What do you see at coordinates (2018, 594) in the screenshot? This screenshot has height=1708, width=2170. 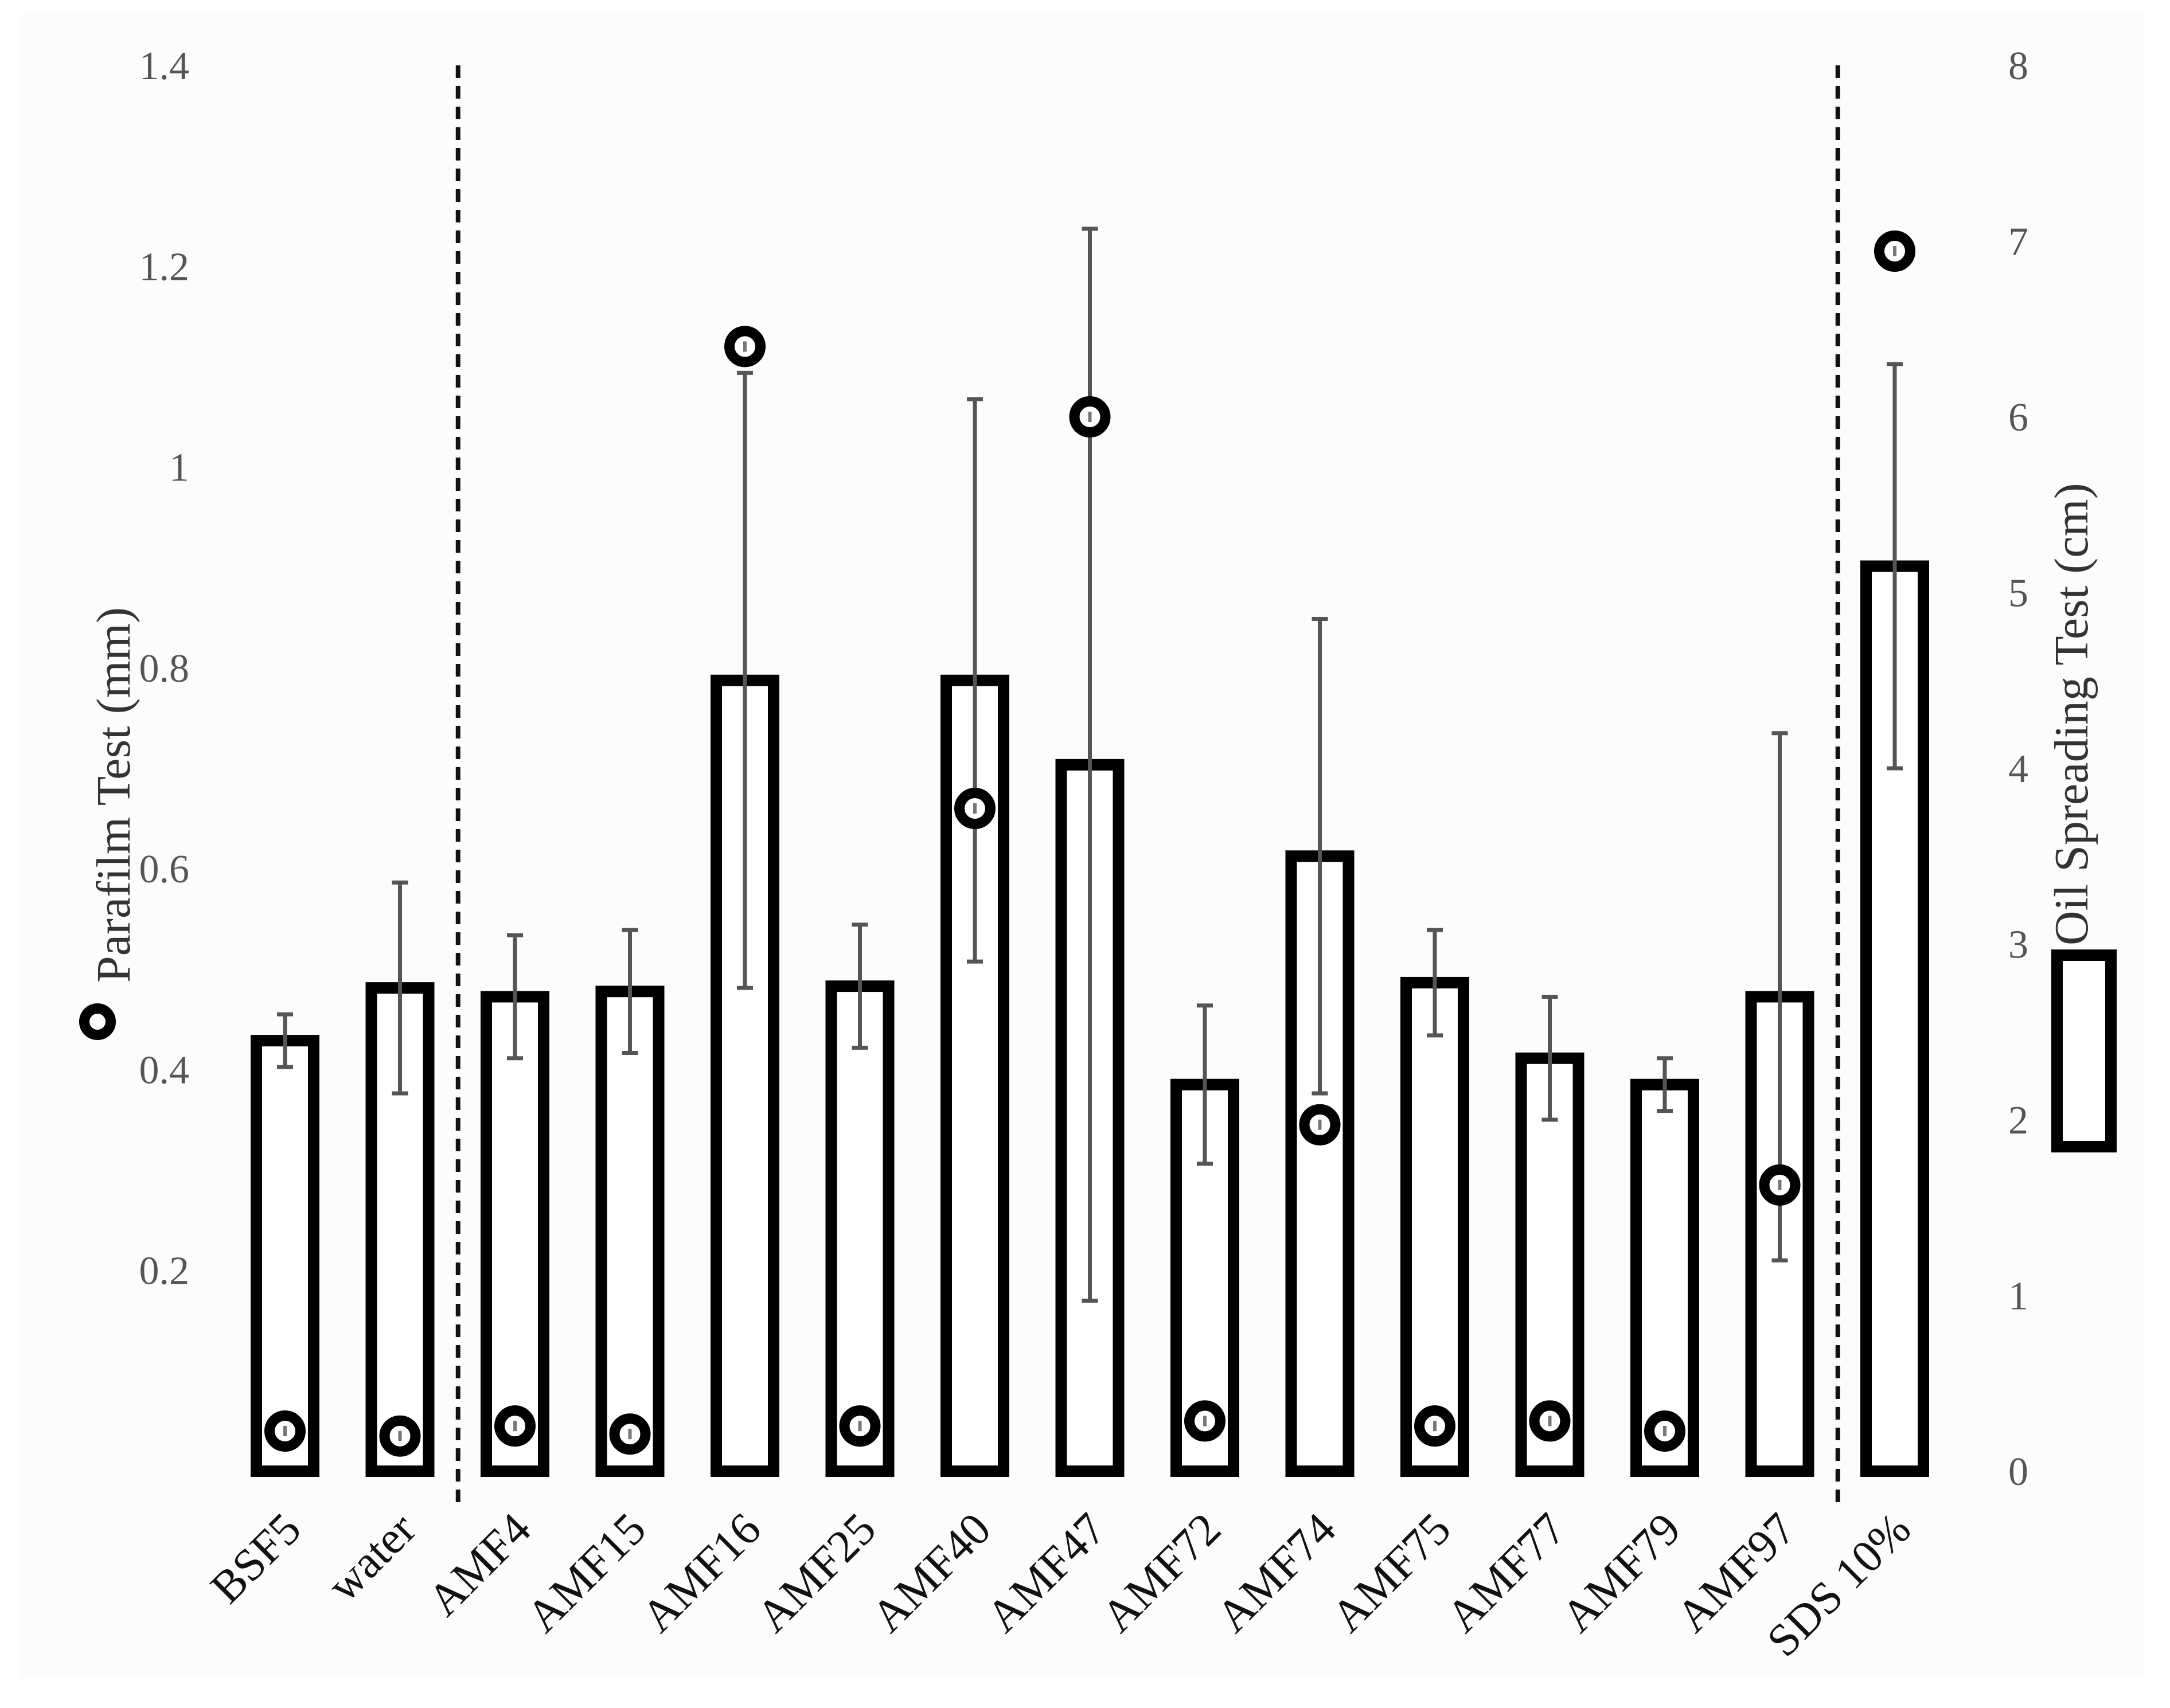 I see `right-axis-tick-label: 5` at bounding box center [2018, 594].